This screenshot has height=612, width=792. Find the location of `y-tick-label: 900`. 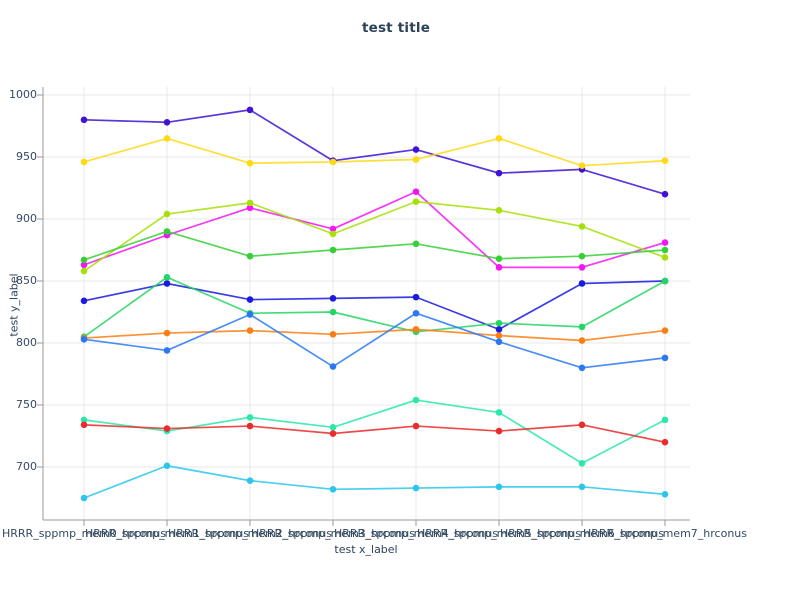

y-tick-label: 900 is located at coordinates (26, 218).